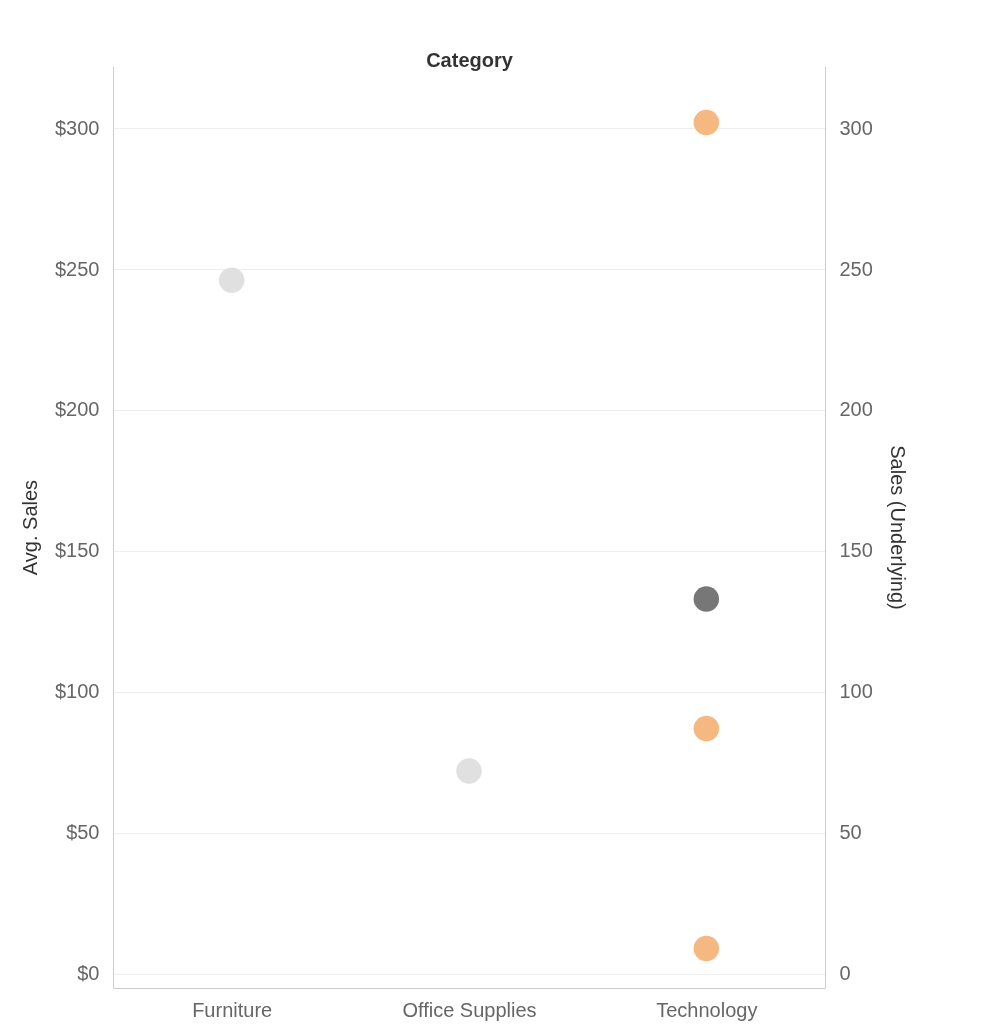 The image size is (986, 1024). What do you see at coordinates (77, 691) in the screenshot?
I see `y-tick-label: $100` at bounding box center [77, 691].